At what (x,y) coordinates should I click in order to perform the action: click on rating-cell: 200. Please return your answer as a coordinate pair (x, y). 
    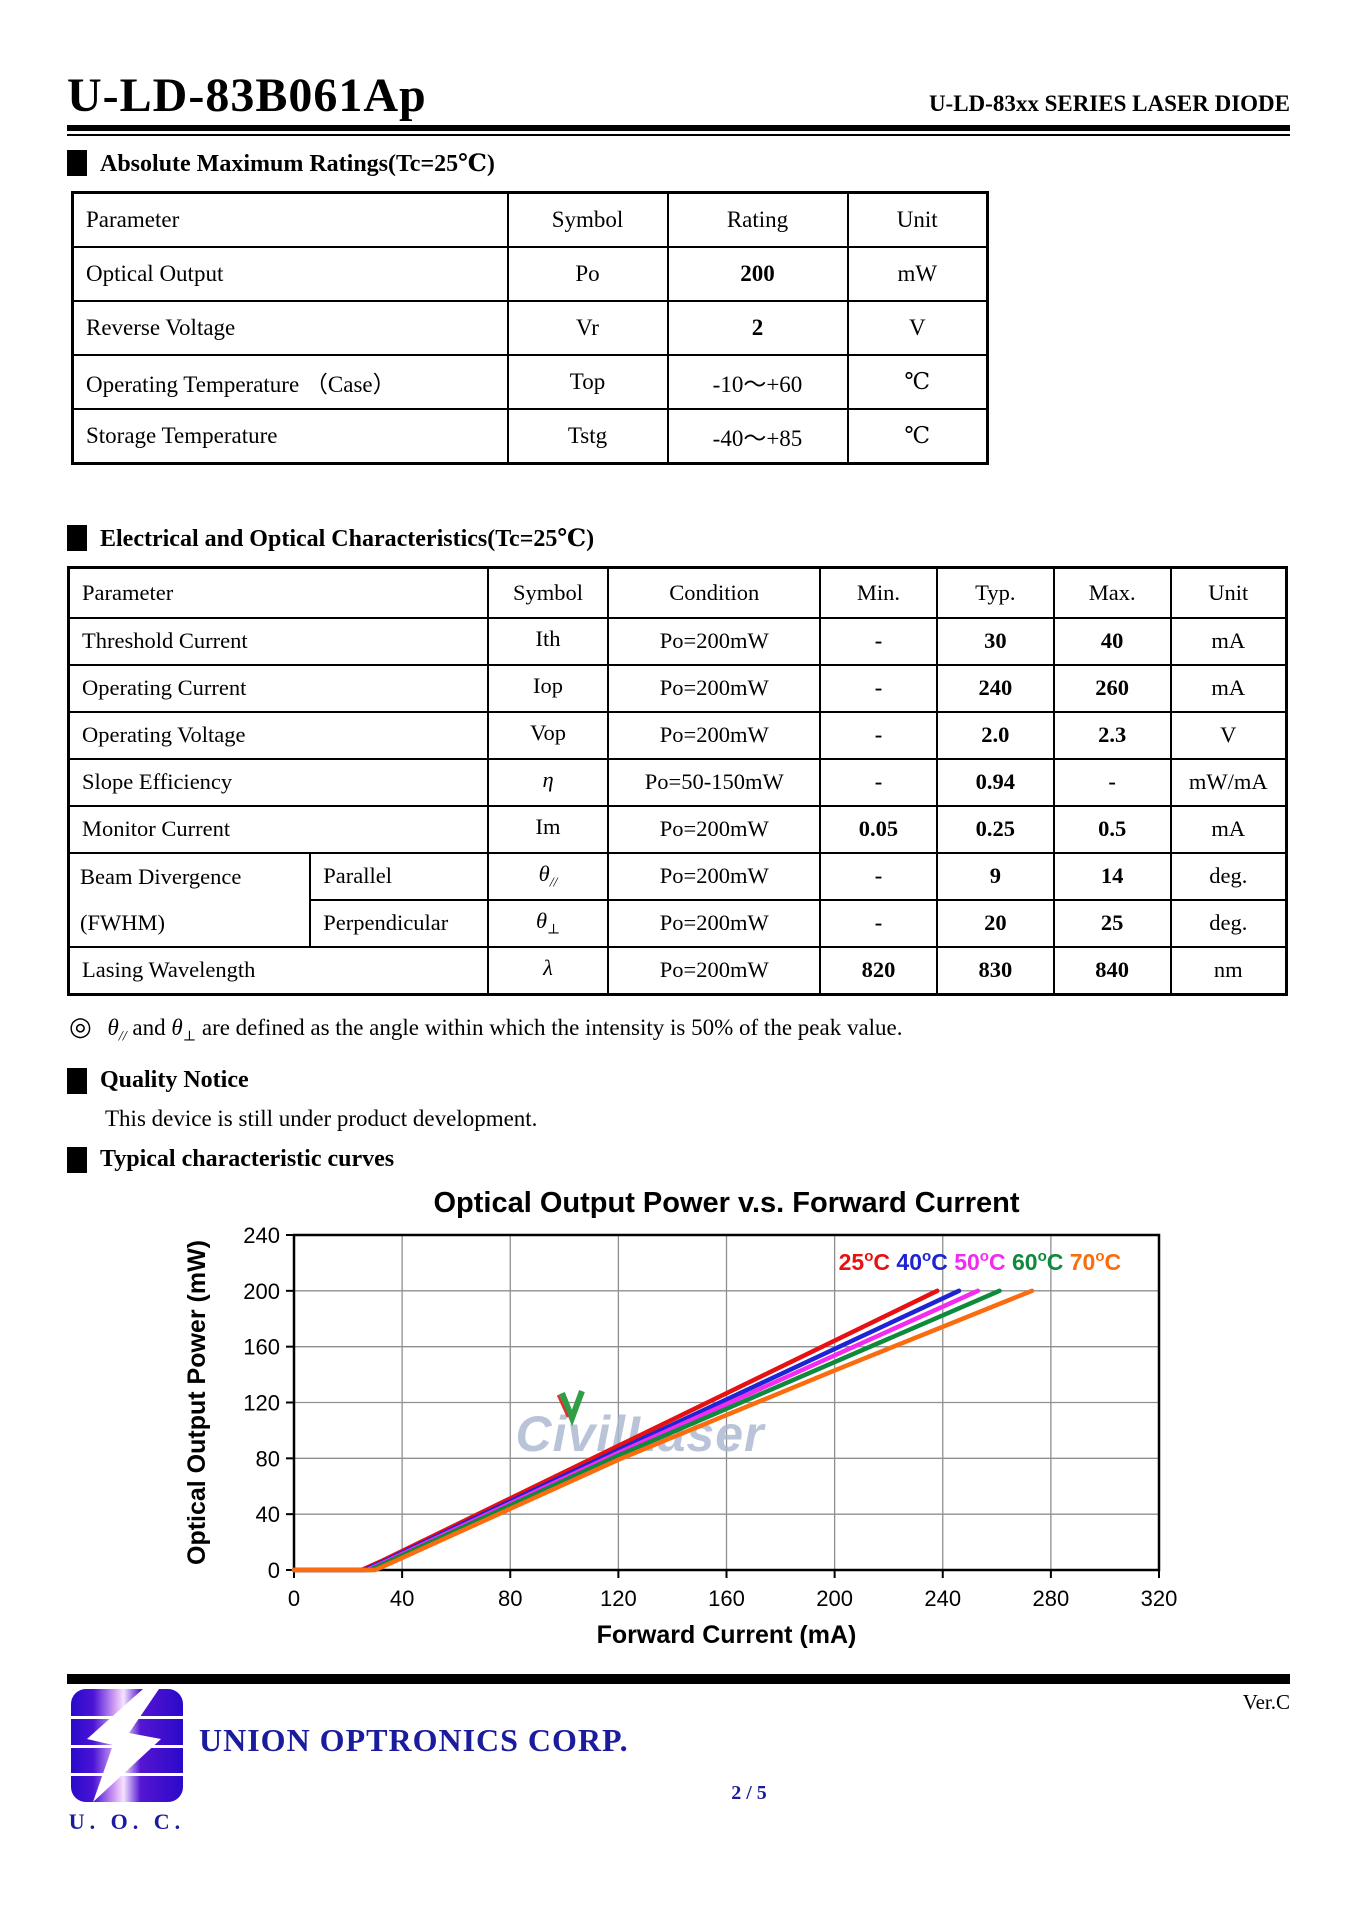
    Looking at the image, I should click on (757, 273).